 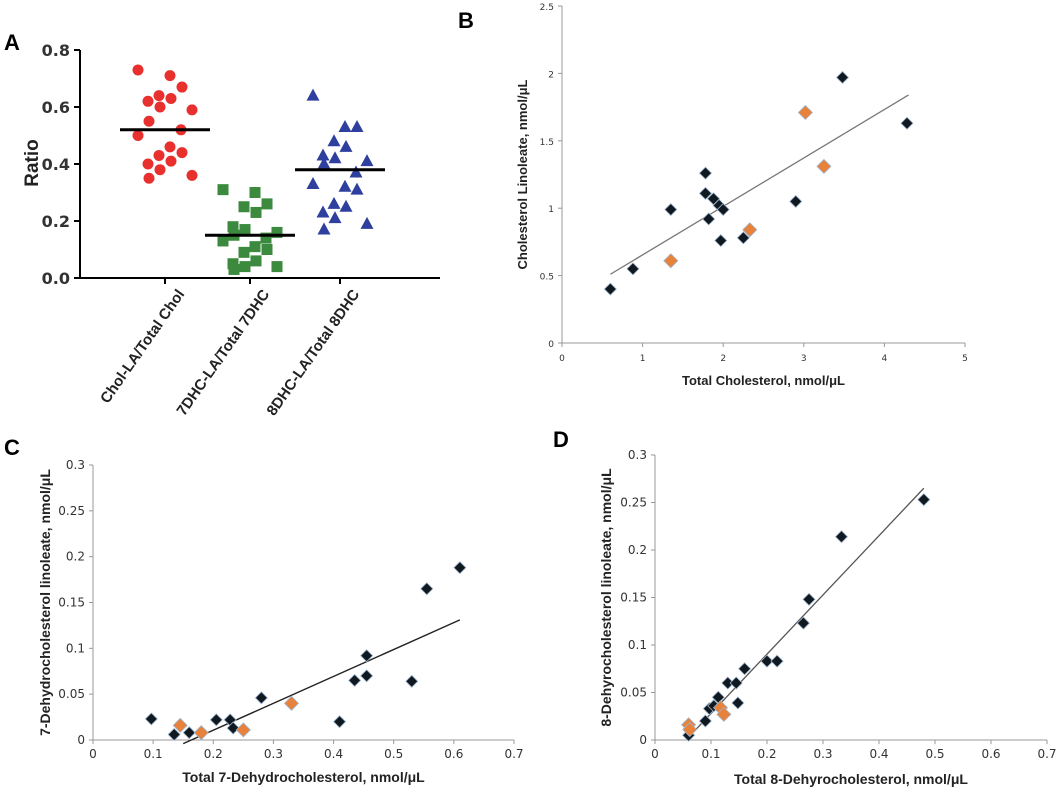 What do you see at coordinates (12, 447) in the screenshot?
I see `panel-label-c: C` at bounding box center [12, 447].